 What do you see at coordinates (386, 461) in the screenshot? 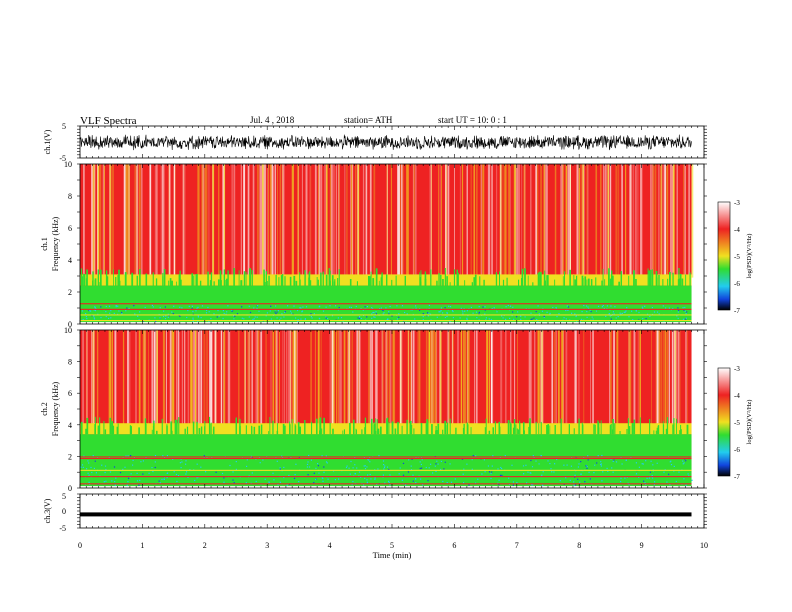
I see `spectrogram-green-band` at bounding box center [386, 461].